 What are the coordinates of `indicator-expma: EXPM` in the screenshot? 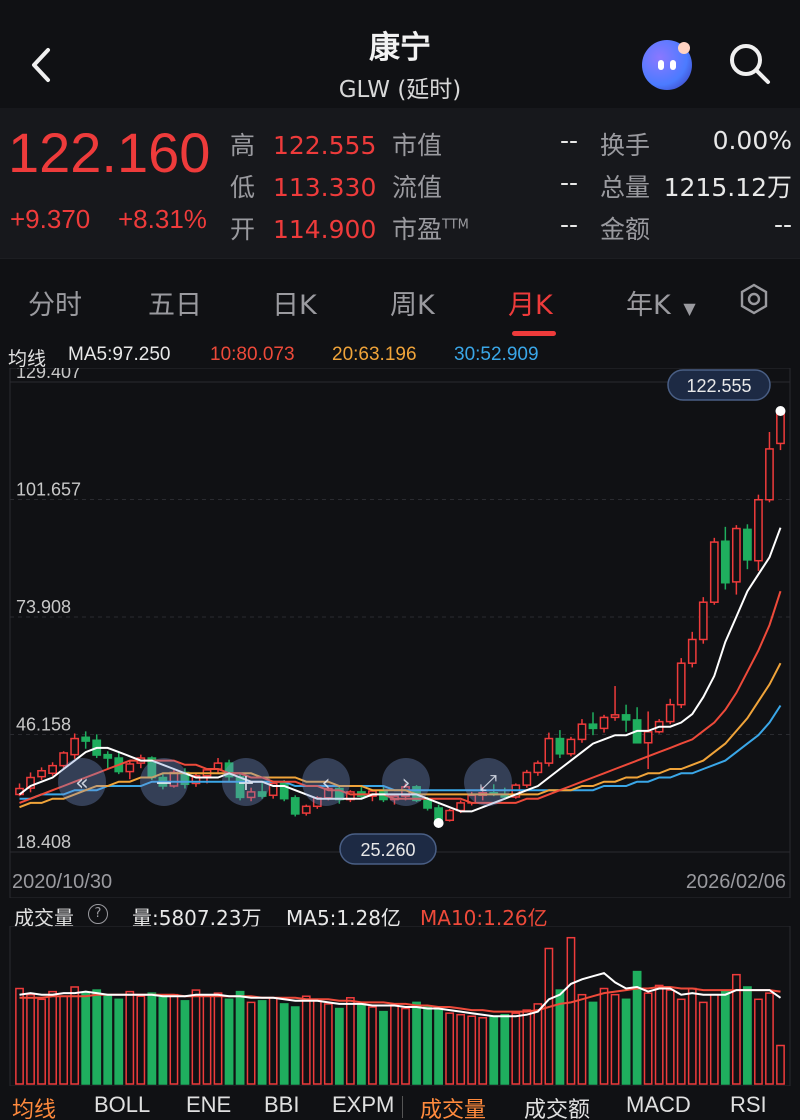 It's located at (363, 1104).